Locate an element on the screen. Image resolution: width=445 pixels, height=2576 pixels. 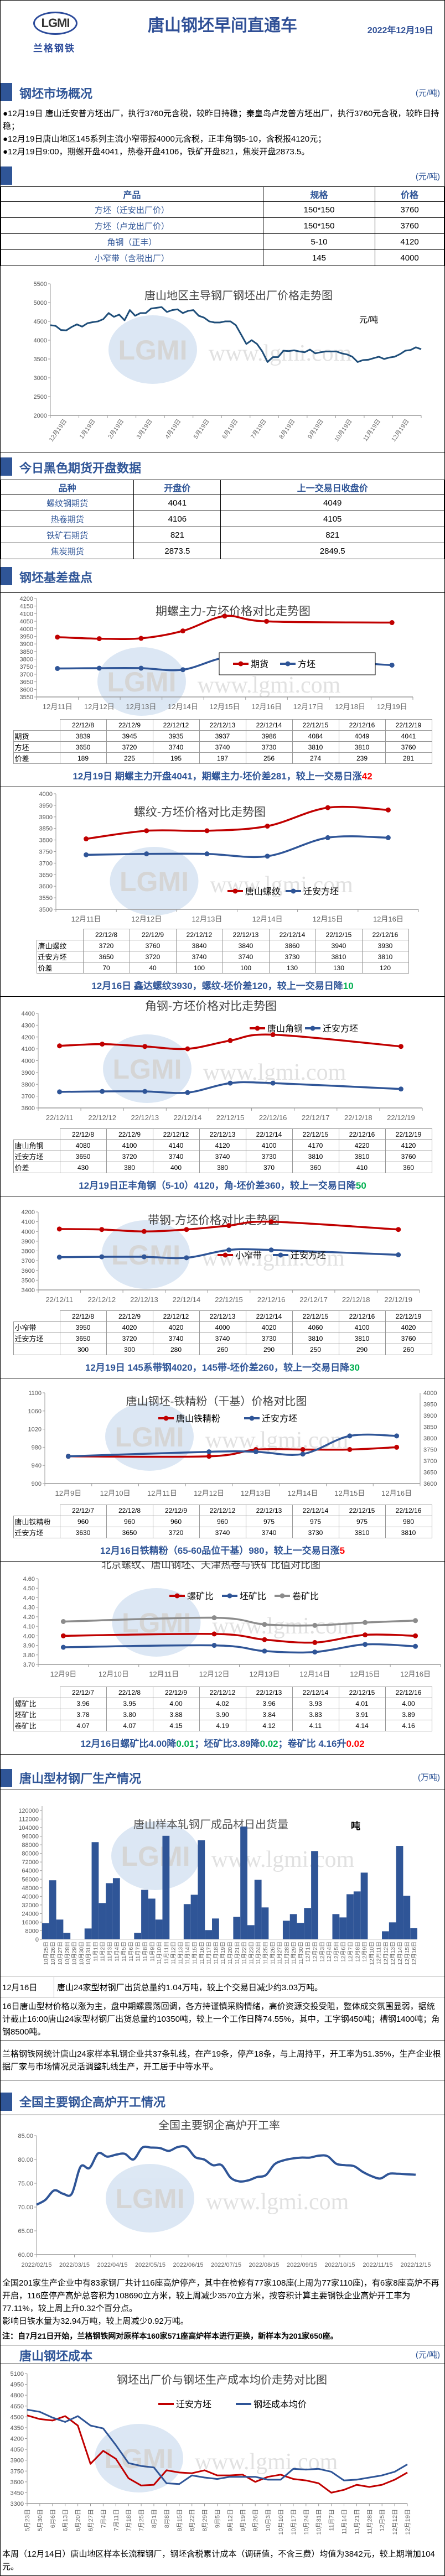
y-tick-label: 1020 is located at coordinates (35, 1430).